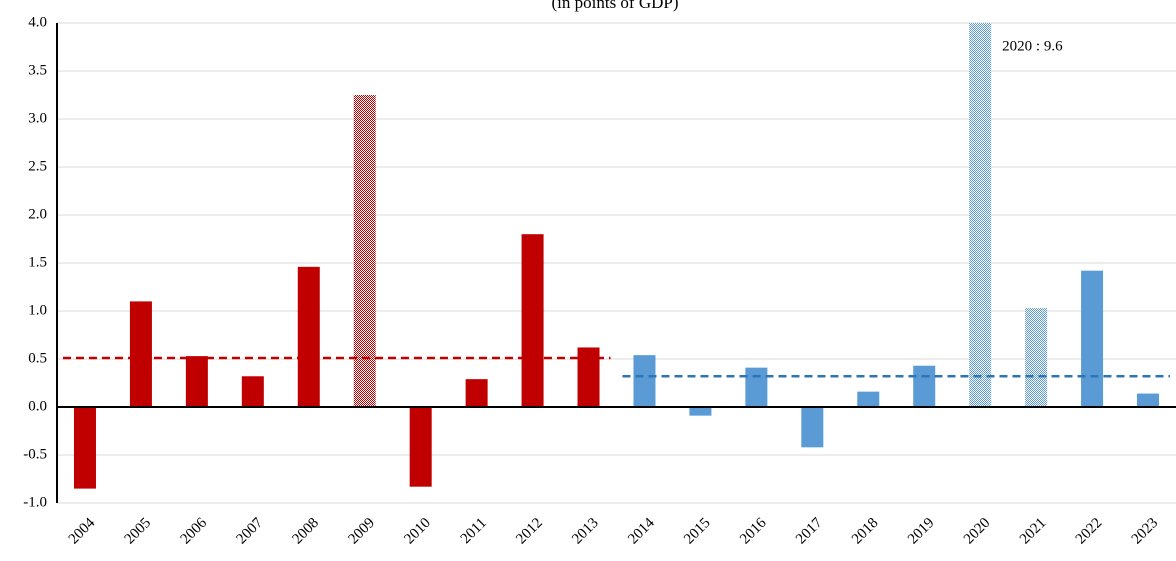  What do you see at coordinates (809, 531) in the screenshot?
I see `x-tick-label: 2017` at bounding box center [809, 531].